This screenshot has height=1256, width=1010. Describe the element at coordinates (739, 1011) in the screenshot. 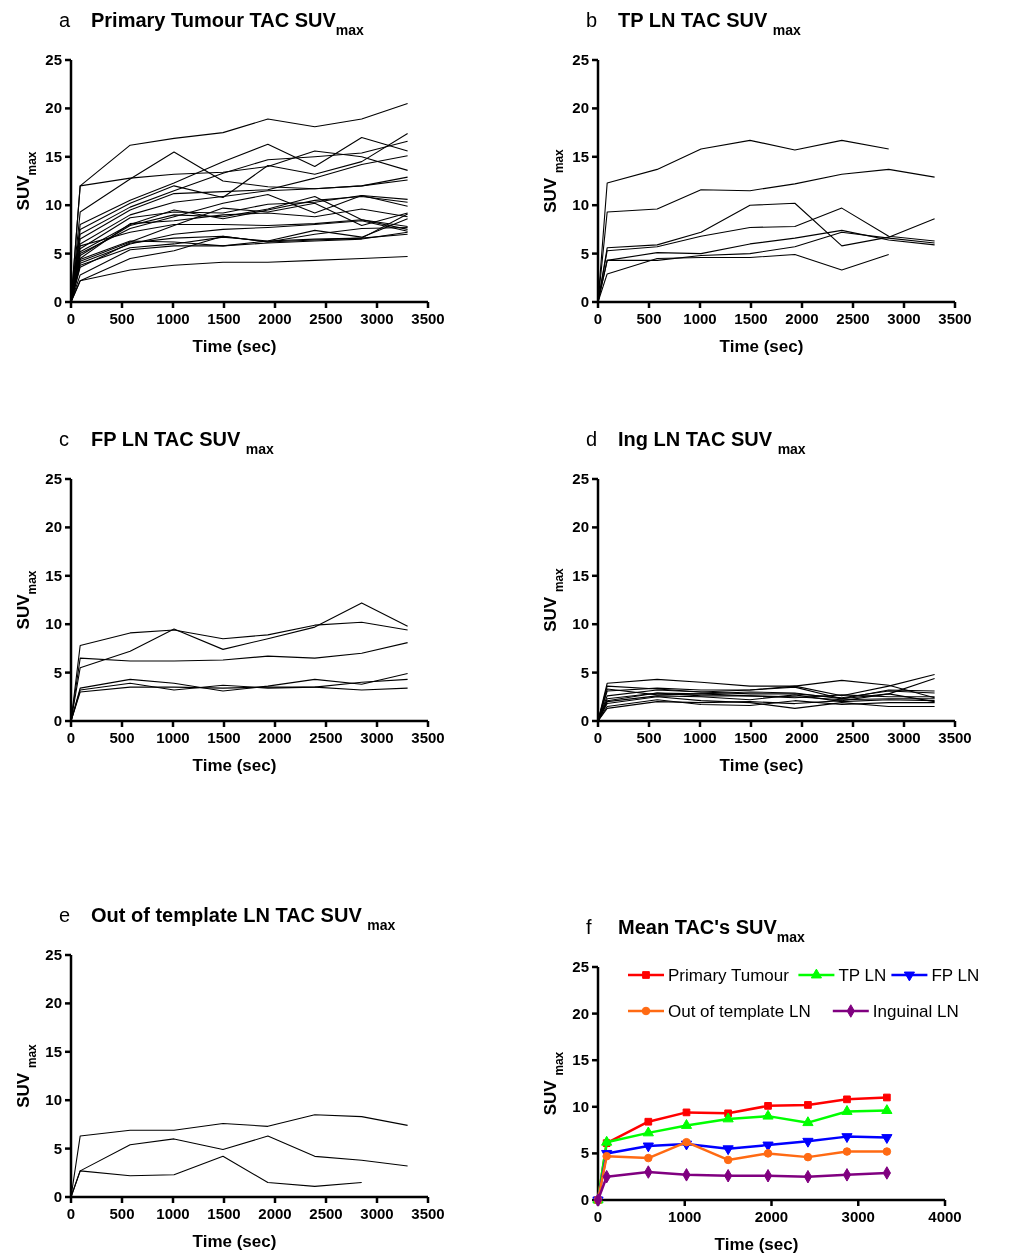

I see `legend-label: Out of template LN` at that location.